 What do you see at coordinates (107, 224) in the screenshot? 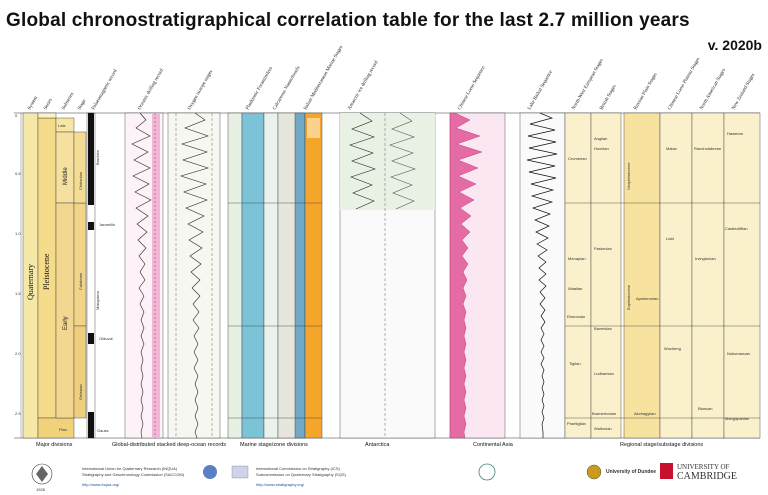
I see `jaramillo-label: Jaramillo` at bounding box center [107, 224].